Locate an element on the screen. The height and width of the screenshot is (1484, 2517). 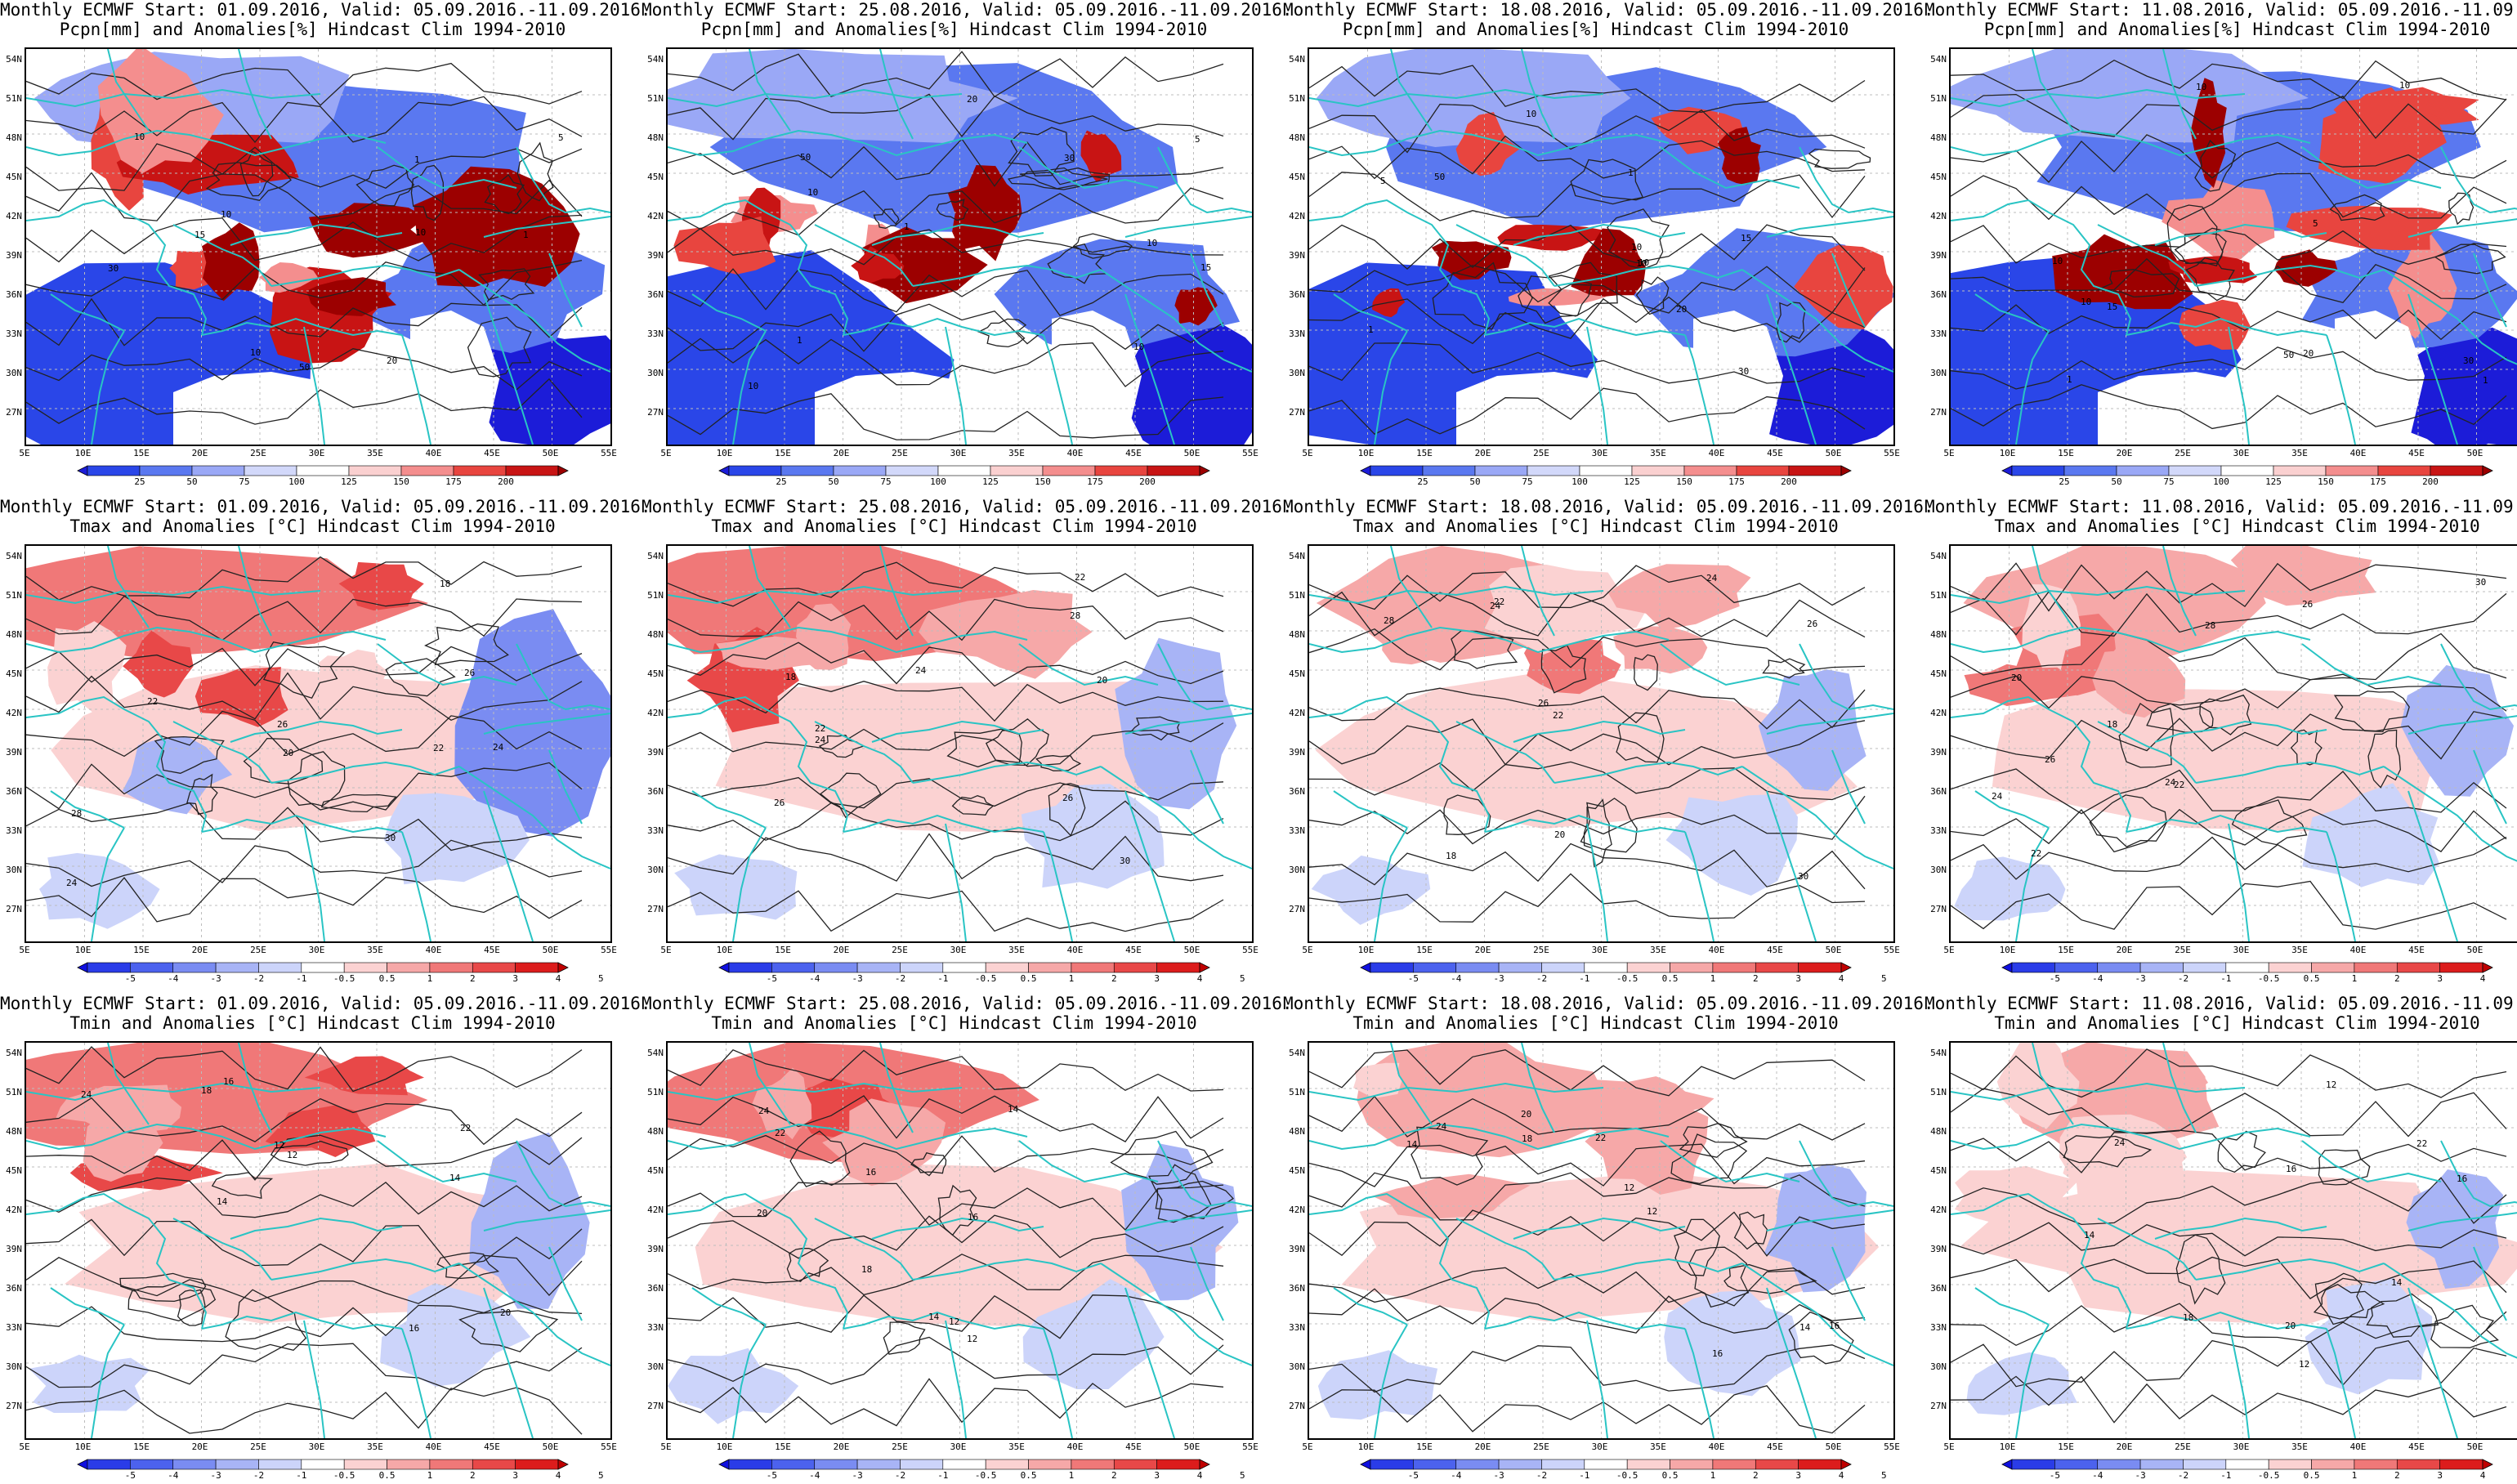
colorbar-label: -0.5 is located at coordinates (1627, 1475).